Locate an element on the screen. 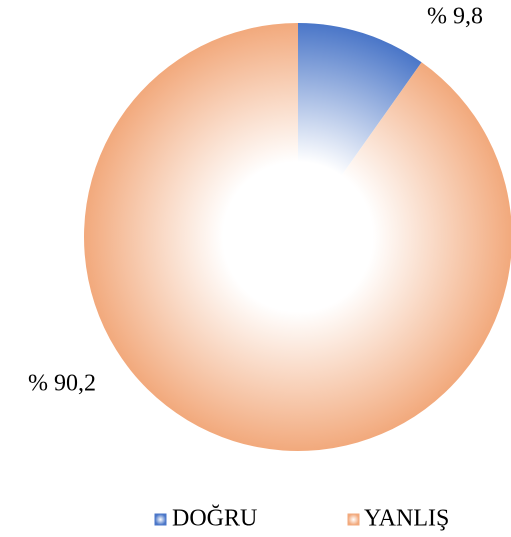  legend-label: DOĞRU is located at coordinates (214, 519).